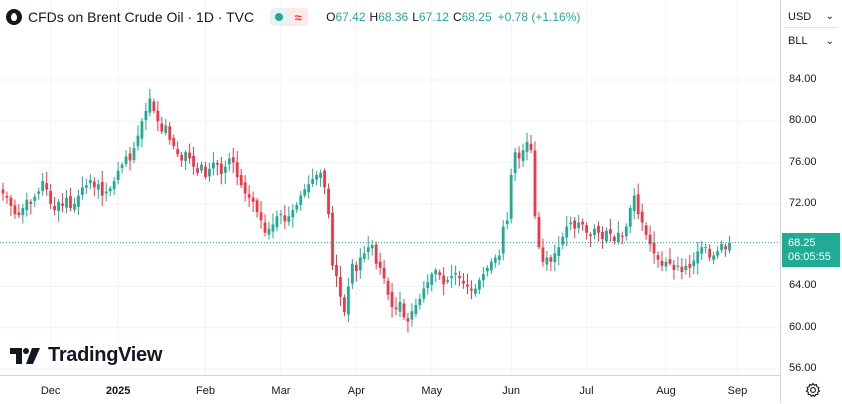 The width and height of the screenshot is (842, 404). Describe the element at coordinates (390, 389) in the screenshot. I see `time-axis` at that location.